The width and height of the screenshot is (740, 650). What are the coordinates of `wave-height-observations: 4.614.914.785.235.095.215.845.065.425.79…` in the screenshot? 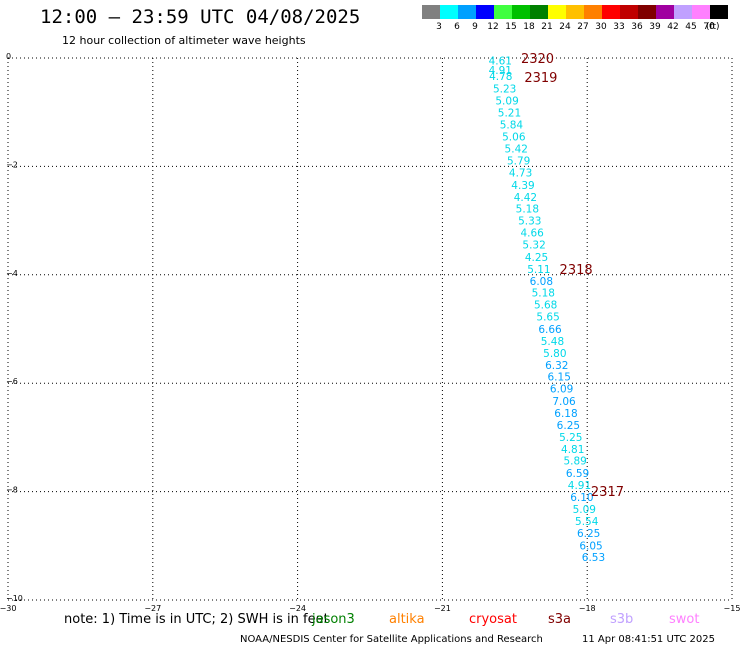 It's located at (547, 310).